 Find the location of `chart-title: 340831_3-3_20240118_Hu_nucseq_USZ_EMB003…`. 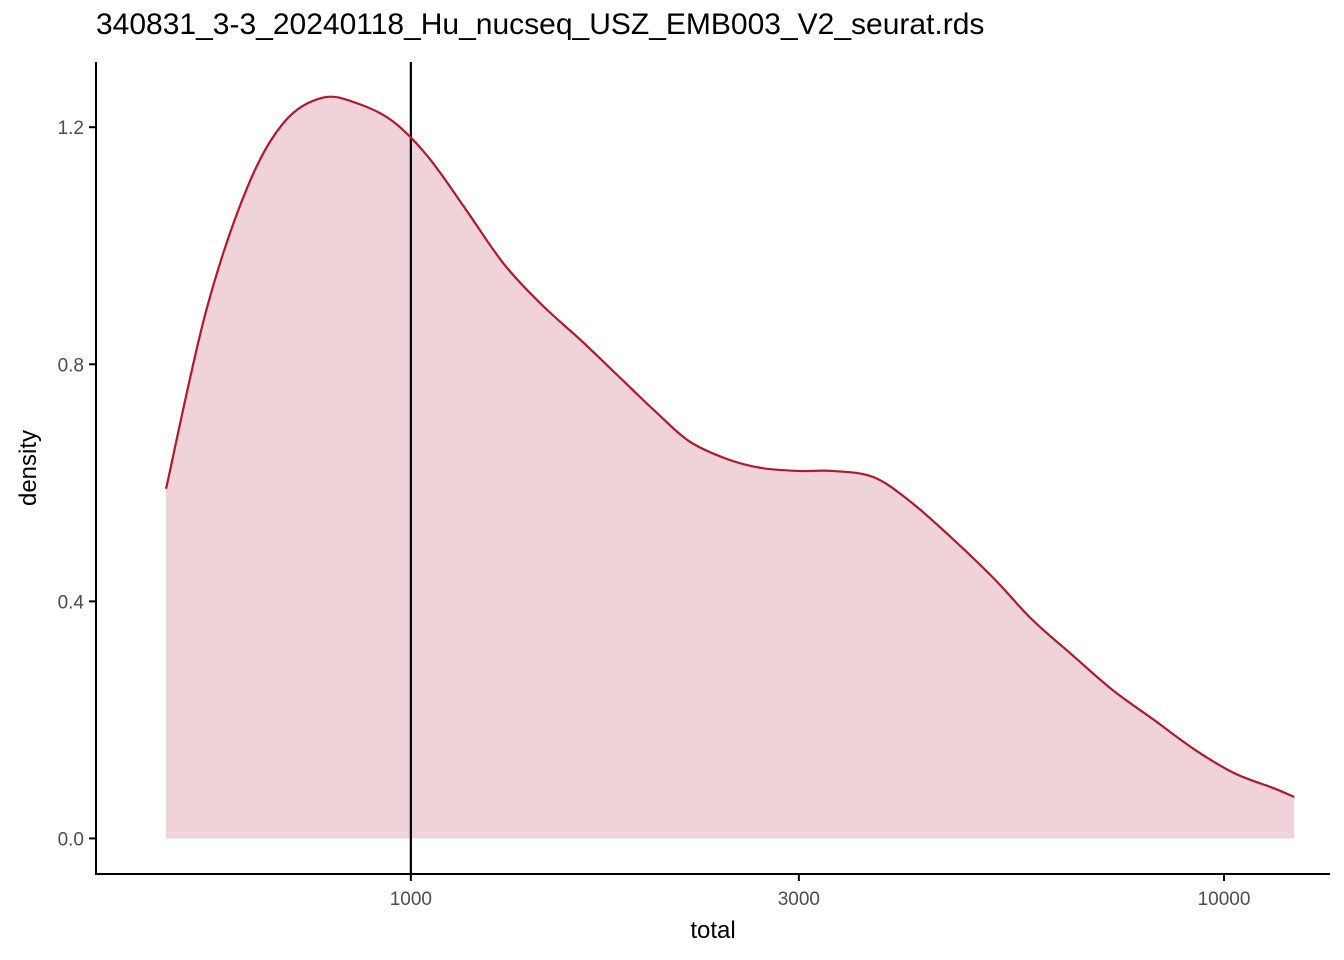

chart-title: 340831_3-3_20240118_Hu_nucseq_USZ_EMB003… is located at coordinates (540, 24).